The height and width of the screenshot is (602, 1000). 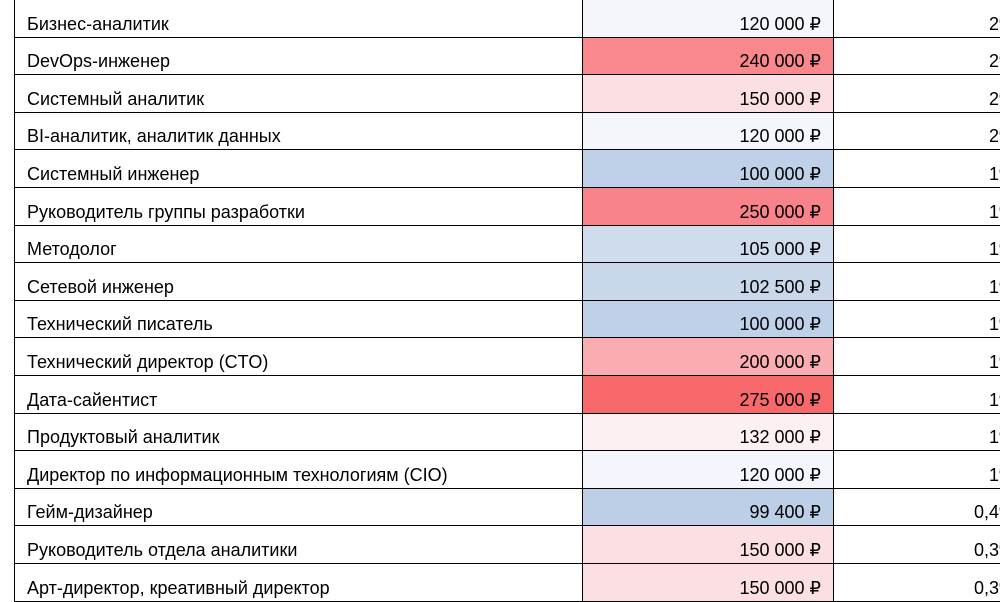 What do you see at coordinates (708, 432) in the screenshot?
I see `cell-salary: 132 000 ₽` at bounding box center [708, 432].